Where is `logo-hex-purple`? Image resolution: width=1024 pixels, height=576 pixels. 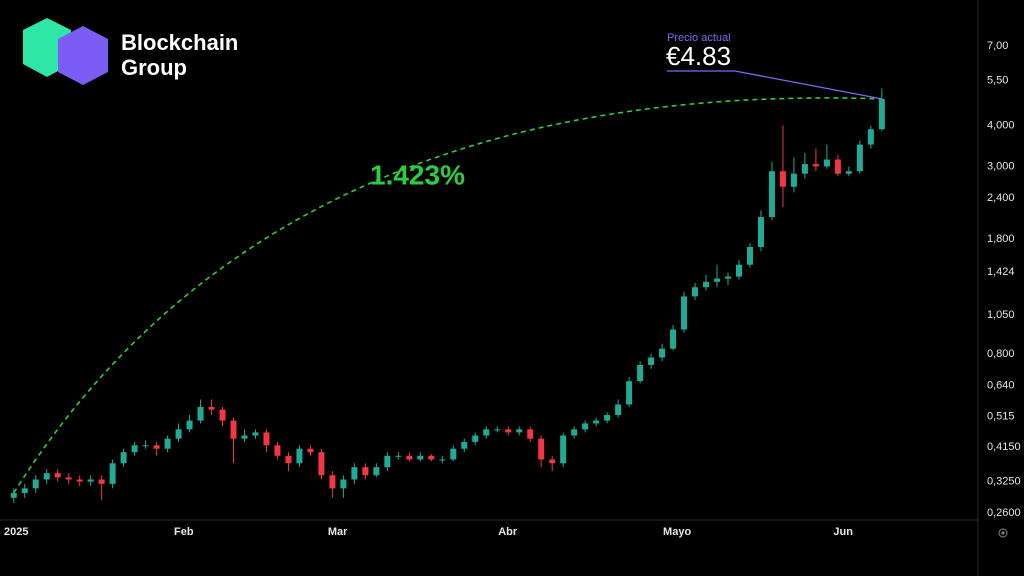
logo-hex-purple is located at coordinates (83, 55).